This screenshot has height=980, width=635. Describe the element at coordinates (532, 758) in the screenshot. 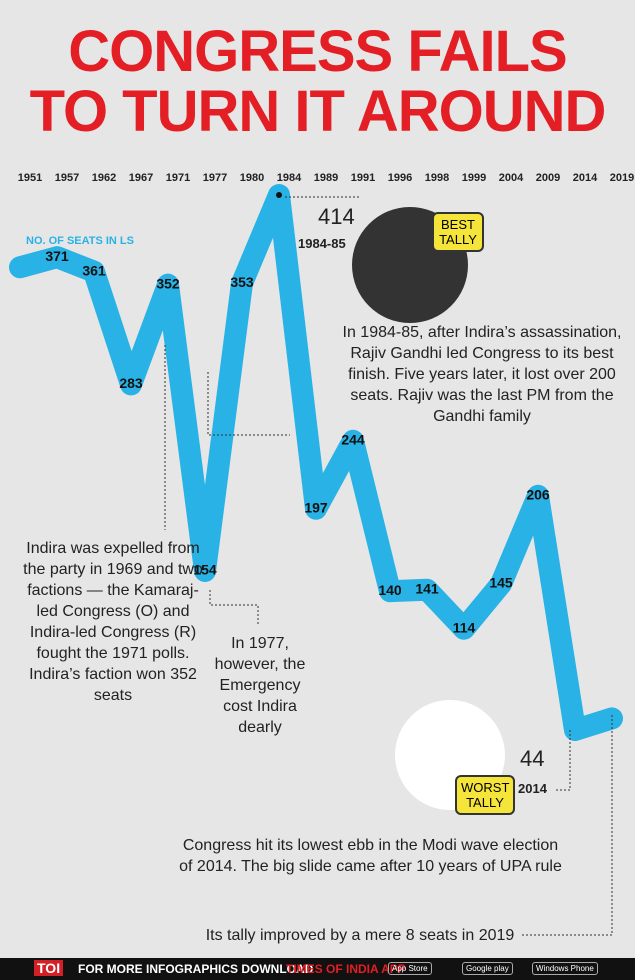

I see `low-value: 44` at that location.